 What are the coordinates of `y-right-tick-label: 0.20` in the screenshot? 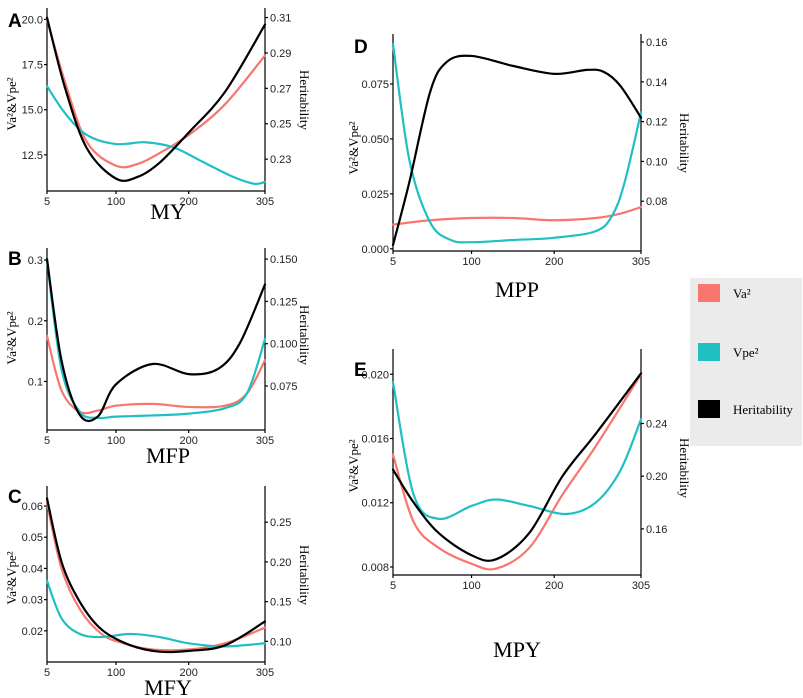 It's located at (280, 563).